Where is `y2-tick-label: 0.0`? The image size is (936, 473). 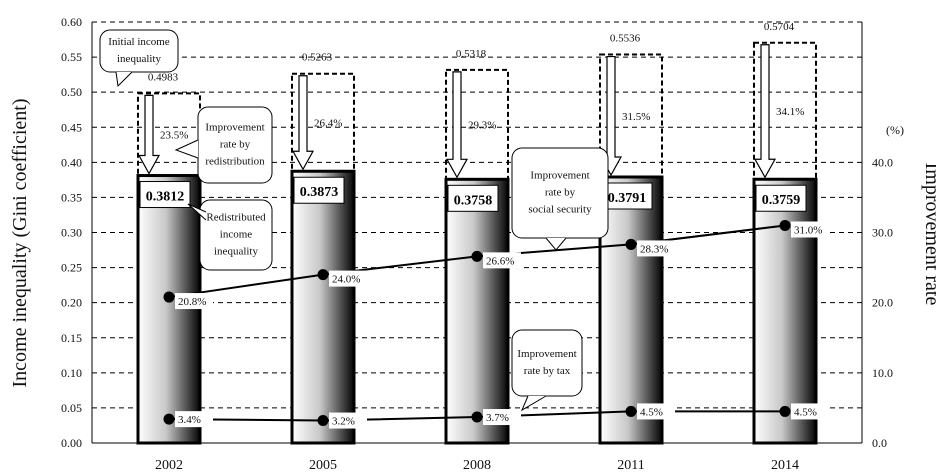
y2-tick-label: 0.0 is located at coordinates (879, 443).